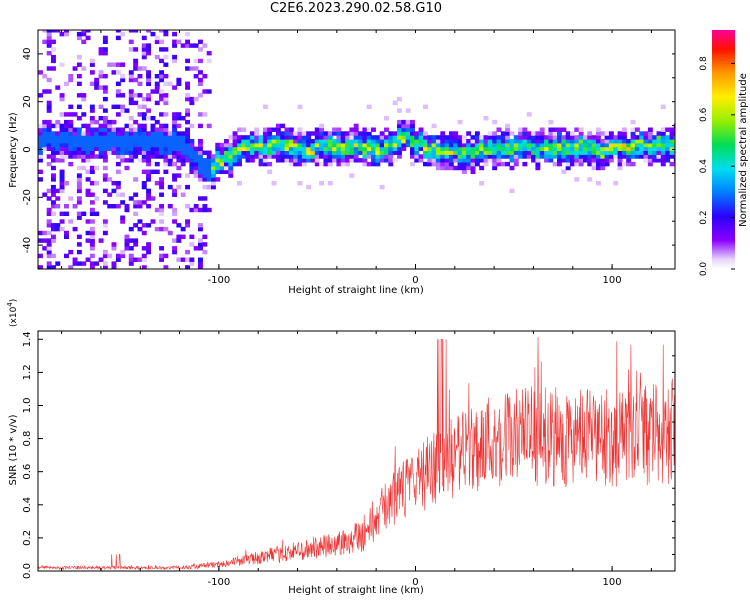 The height and width of the screenshot is (600, 750). I want to click on spectrogram-xtick-label: 0, so click(415, 280).